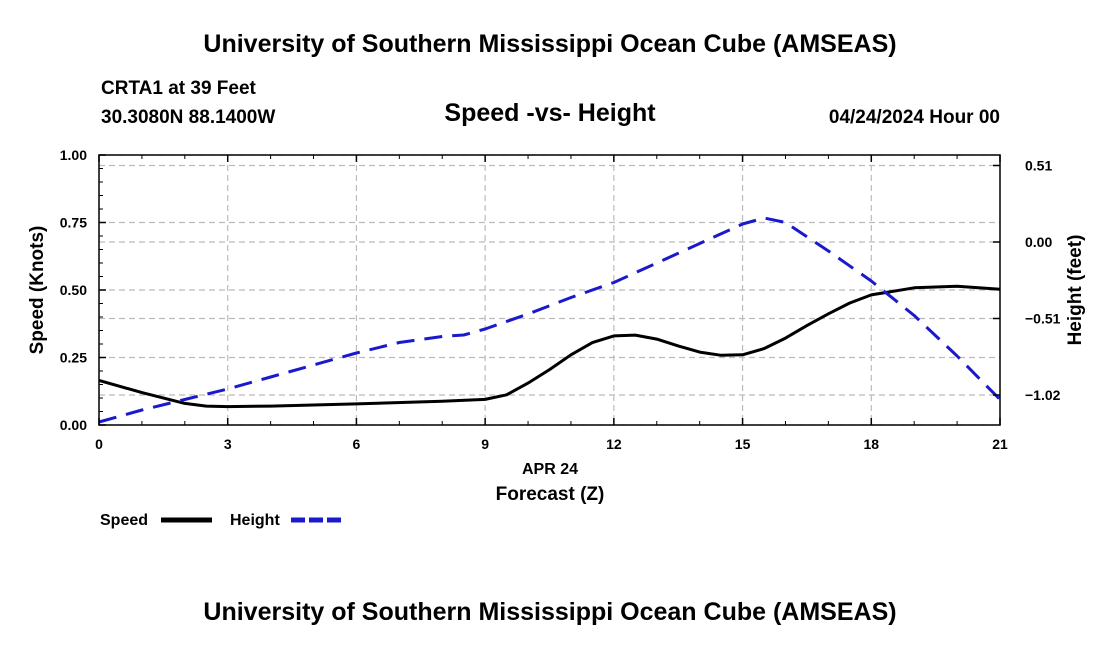 This screenshot has width=1100, height=650. I want to click on legend: Speed Height, so click(221, 520).